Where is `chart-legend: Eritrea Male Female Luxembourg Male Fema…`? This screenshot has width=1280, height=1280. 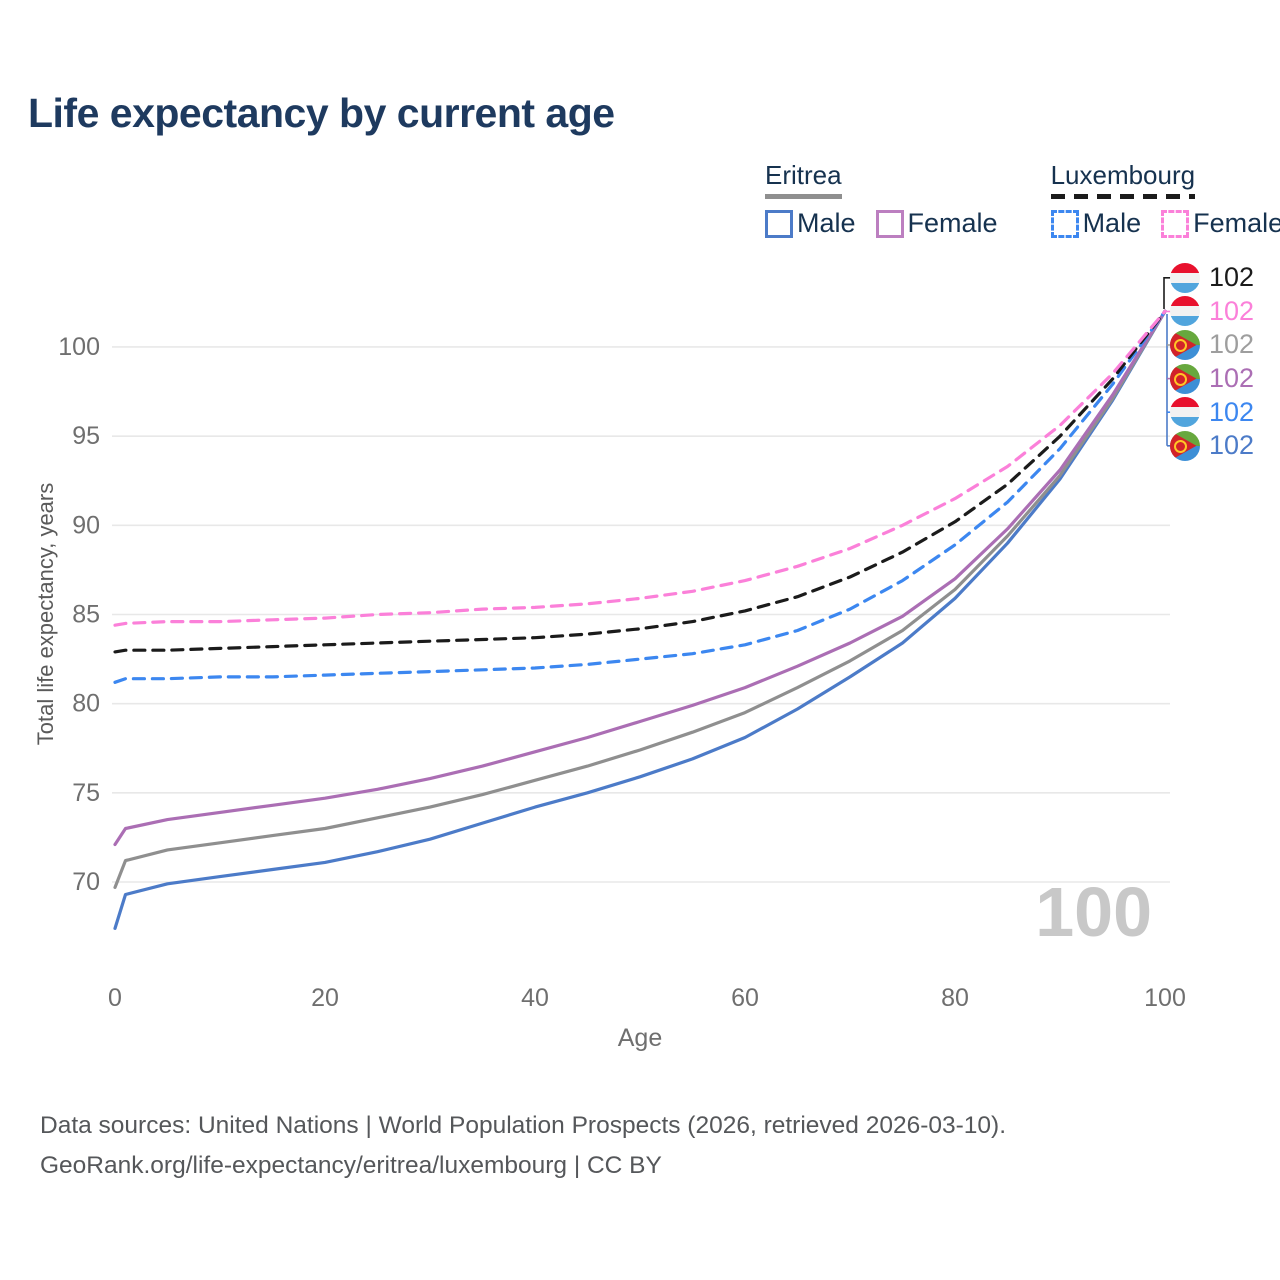 chart-legend: Eritrea Male Female Luxembourg Male Fema… is located at coordinates (1022, 199).